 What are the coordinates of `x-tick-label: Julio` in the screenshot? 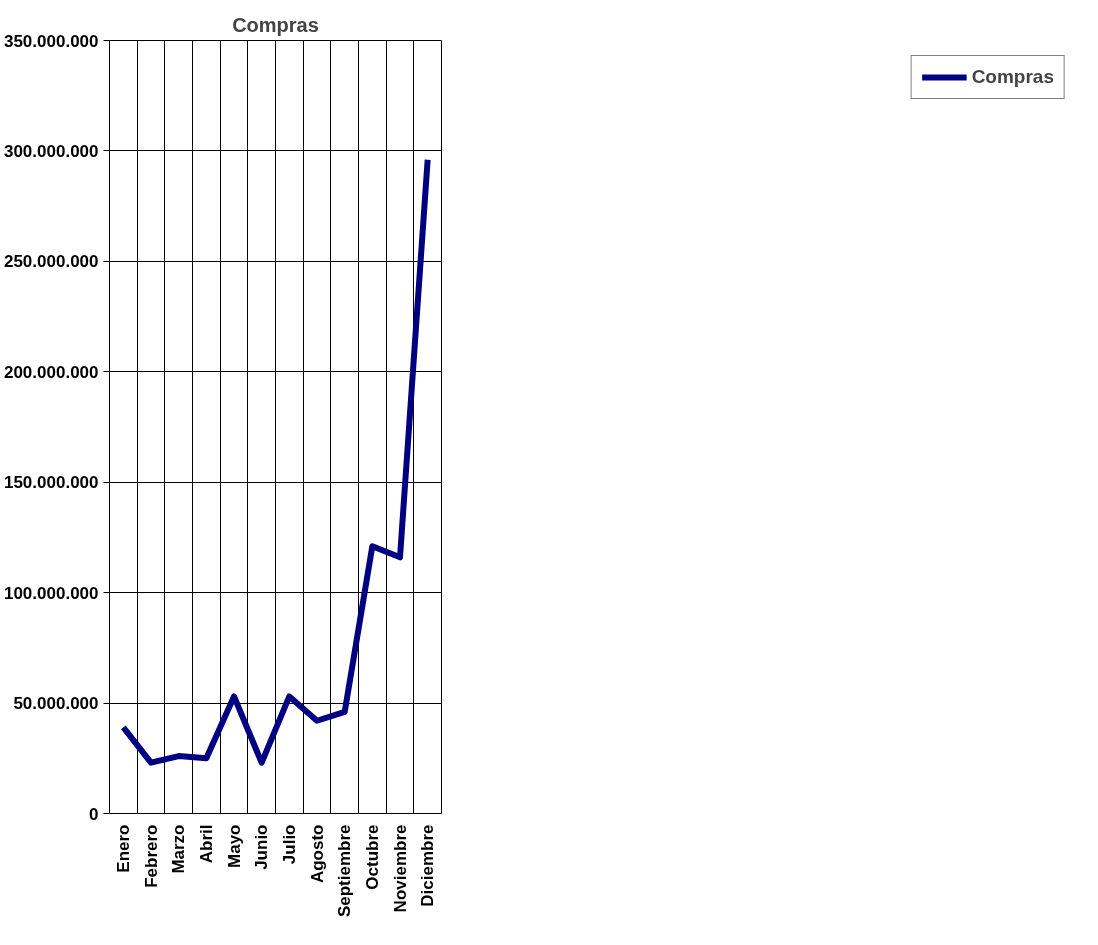 It's located at (289, 844).